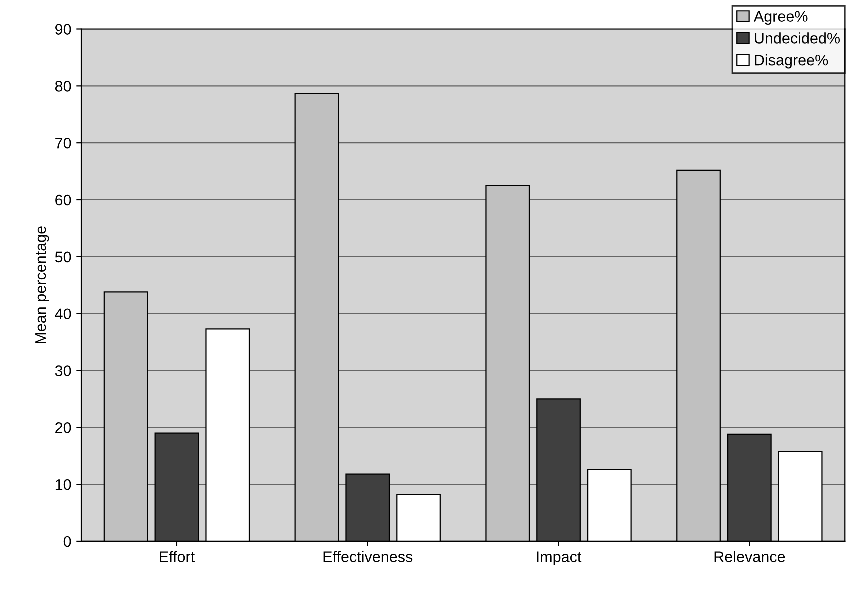 The width and height of the screenshot is (858, 597). What do you see at coordinates (750, 556) in the screenshot?
I see `x-tick-label: Relevance` at bounding box center [750, 556].